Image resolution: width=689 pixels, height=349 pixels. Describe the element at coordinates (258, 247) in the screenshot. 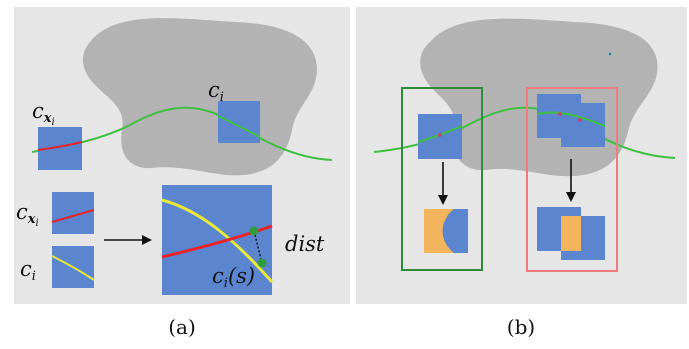

I see `distance-line` at that location.